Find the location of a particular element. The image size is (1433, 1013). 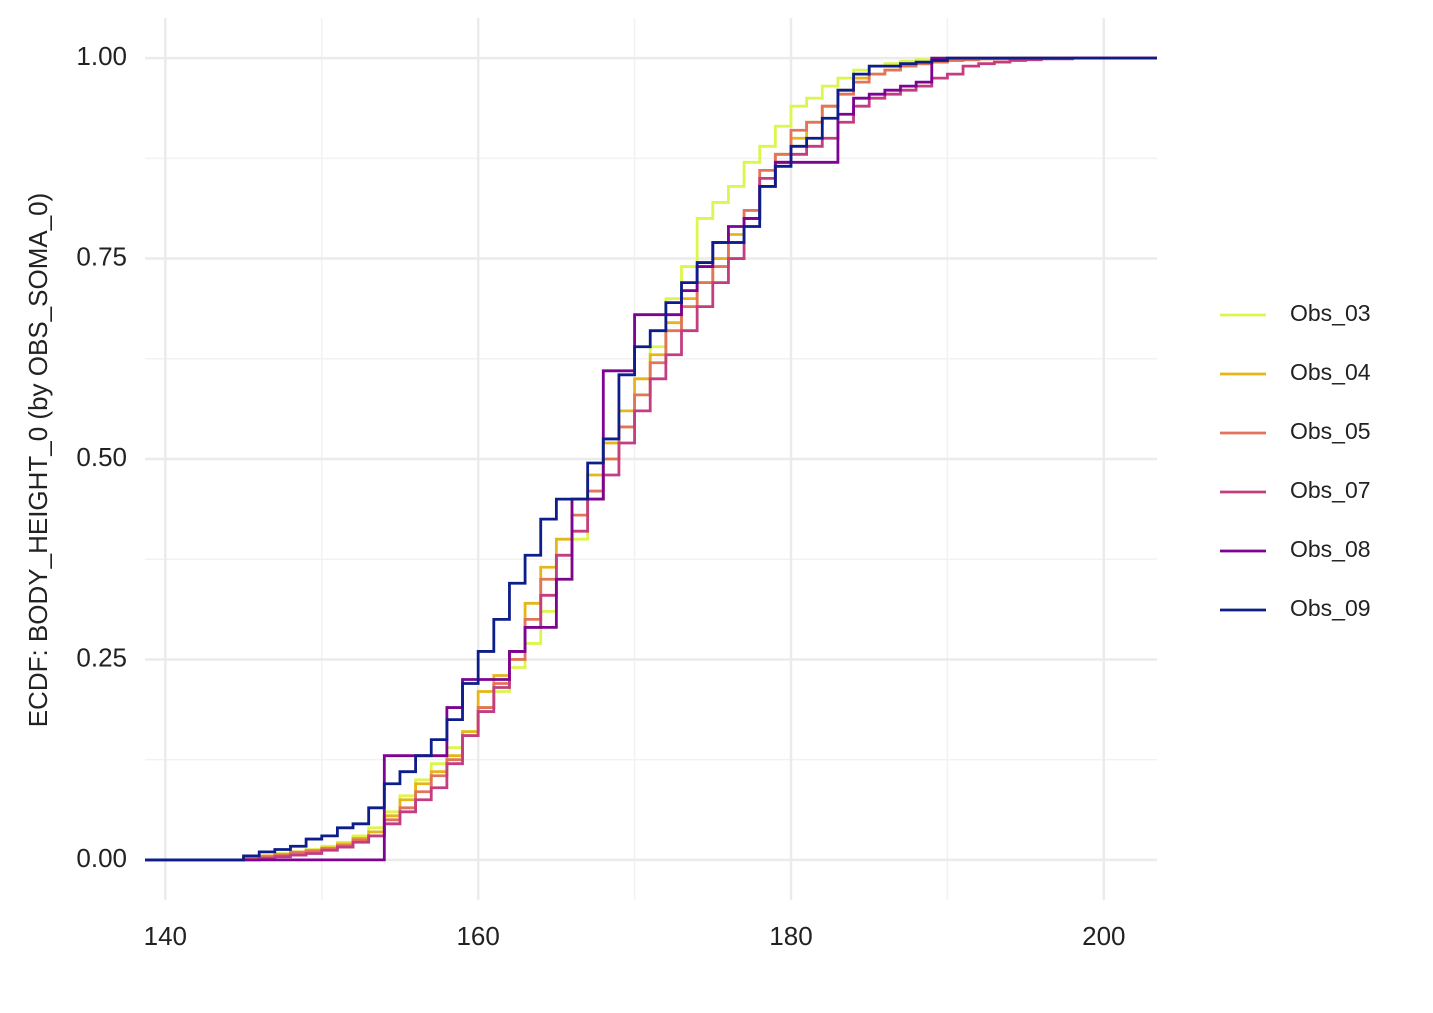

legend-label: Obs_07 is located at coordinates (1330, 490).